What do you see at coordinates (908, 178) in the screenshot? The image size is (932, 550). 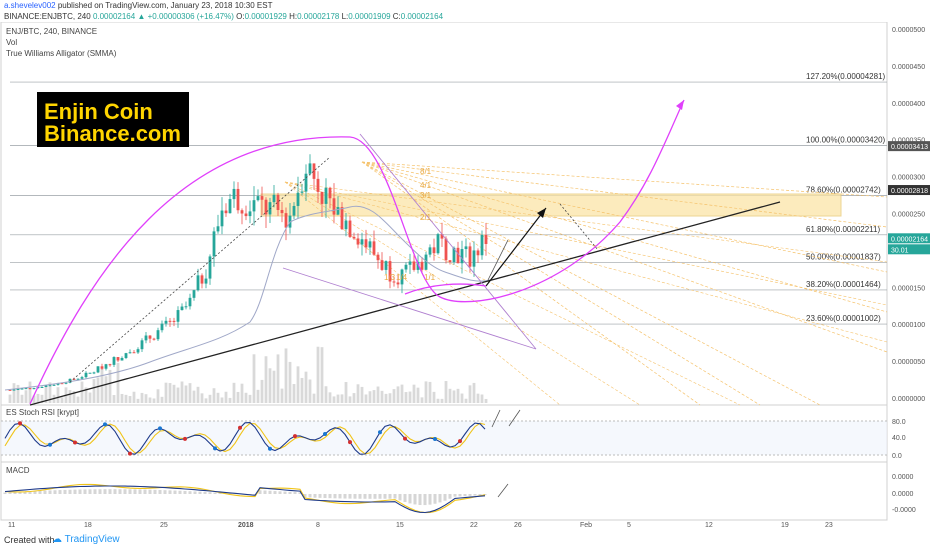 I see `price-tick: 0.0000300` at bounding box center [908, 178].